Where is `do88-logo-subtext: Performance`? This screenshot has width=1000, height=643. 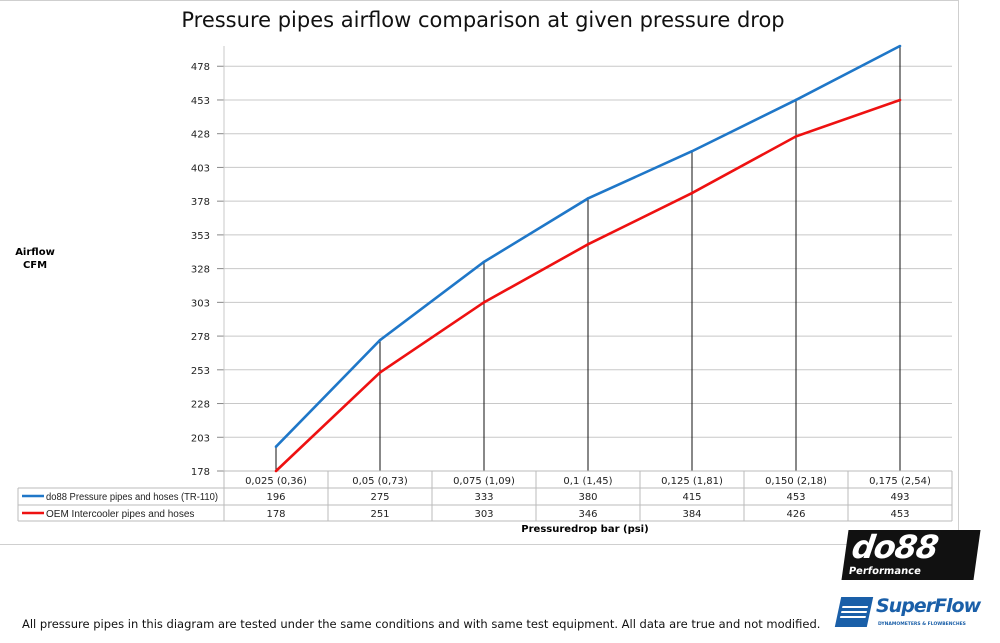
do88-logo-subtext: Performance is located at coordinates (884, 571).